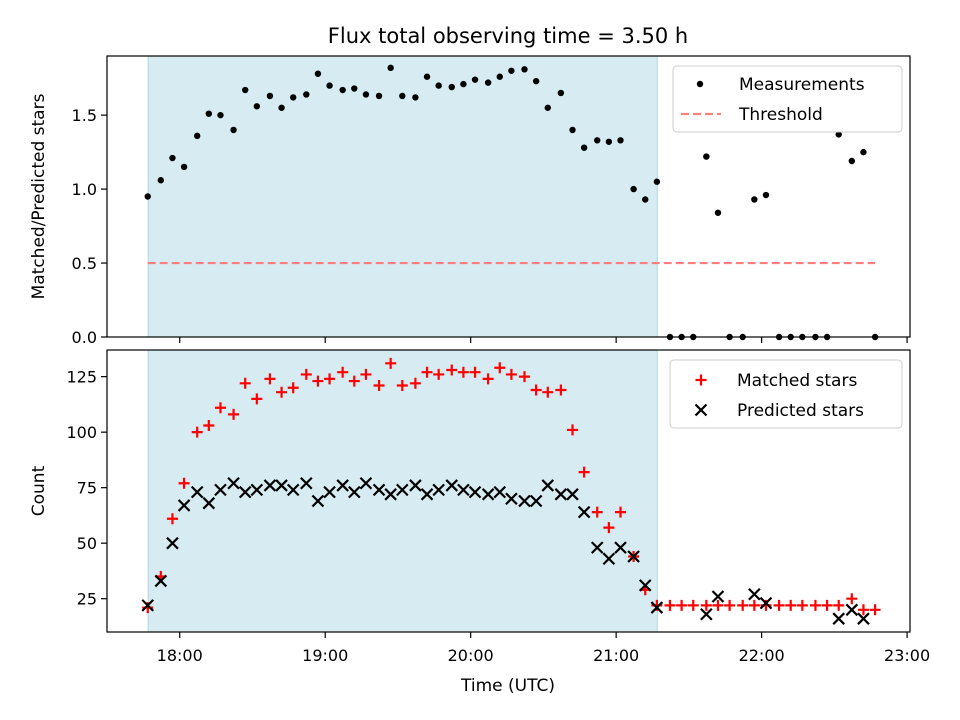 The height and width of the screenshot is (720, 960). I want to click on count-x-tick-label: 23:00, so click(907, 655).